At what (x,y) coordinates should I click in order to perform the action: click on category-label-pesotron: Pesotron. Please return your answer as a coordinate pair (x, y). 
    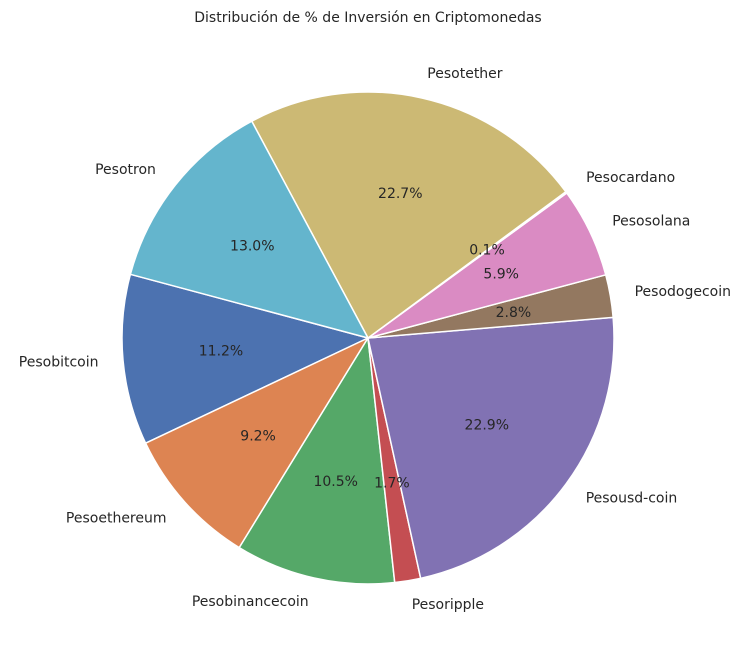
    Looking at the image, I should click on (125, 170).